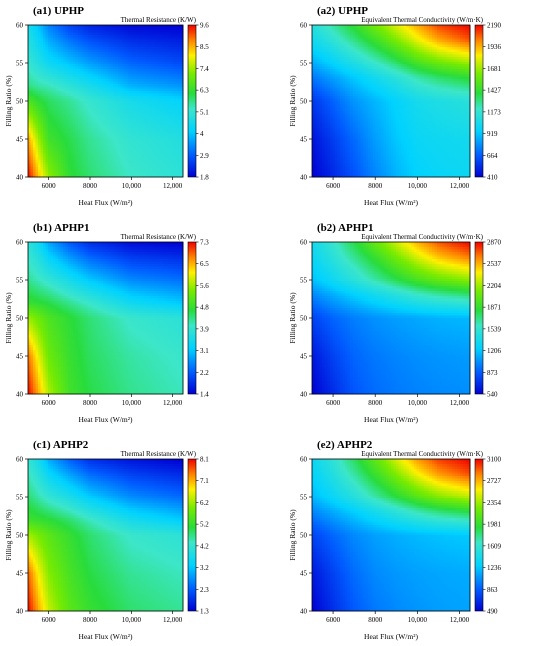 The height and width of the screenshot is (646, 550). Describe the element at coordinates (159, 20) in the screenshot. I see `colorbar-label: Thermal Resistance (K/W)` at that location.